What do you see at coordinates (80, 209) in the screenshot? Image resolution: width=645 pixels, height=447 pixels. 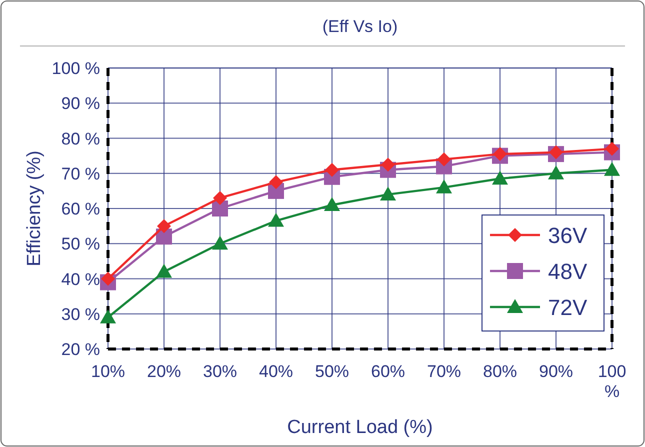 I see `y-tick-label: 60 %` at bounding box center [80, 209].